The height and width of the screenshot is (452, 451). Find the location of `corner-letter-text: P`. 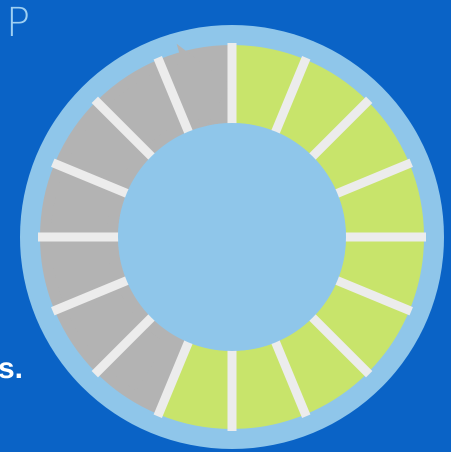

corner-letter-text: P is located at coordinates (18, 23).